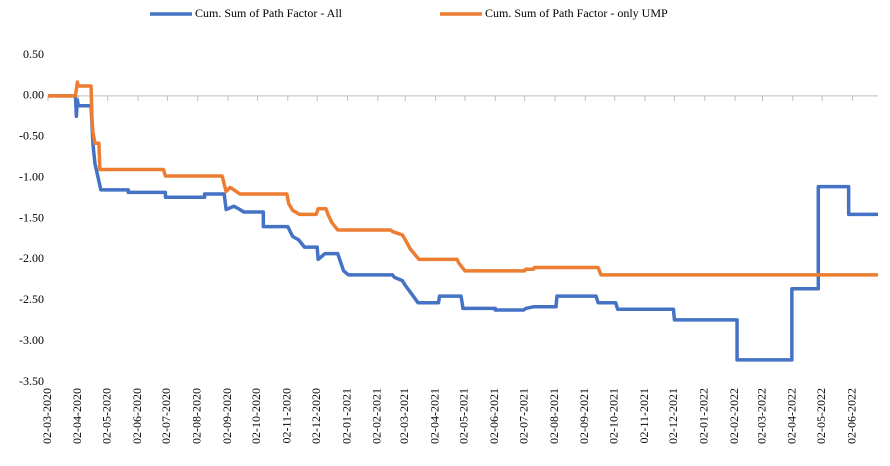 The width and height of the screenshot is (890, 466). What do you see at coordinates (821, 416) in the screenshot?
I see `x-tick-label: 02-05-2022` at bounding box center [821, 416].